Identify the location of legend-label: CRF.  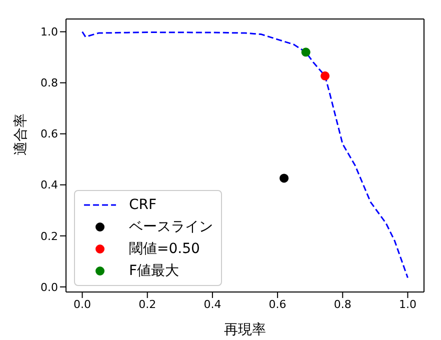
(143, 205).